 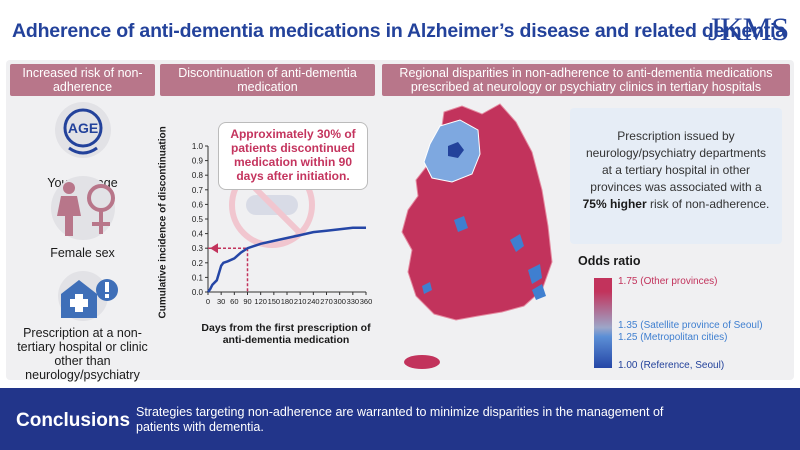 I want to click on x-tick-label: 240, so click(x=313, y=301).